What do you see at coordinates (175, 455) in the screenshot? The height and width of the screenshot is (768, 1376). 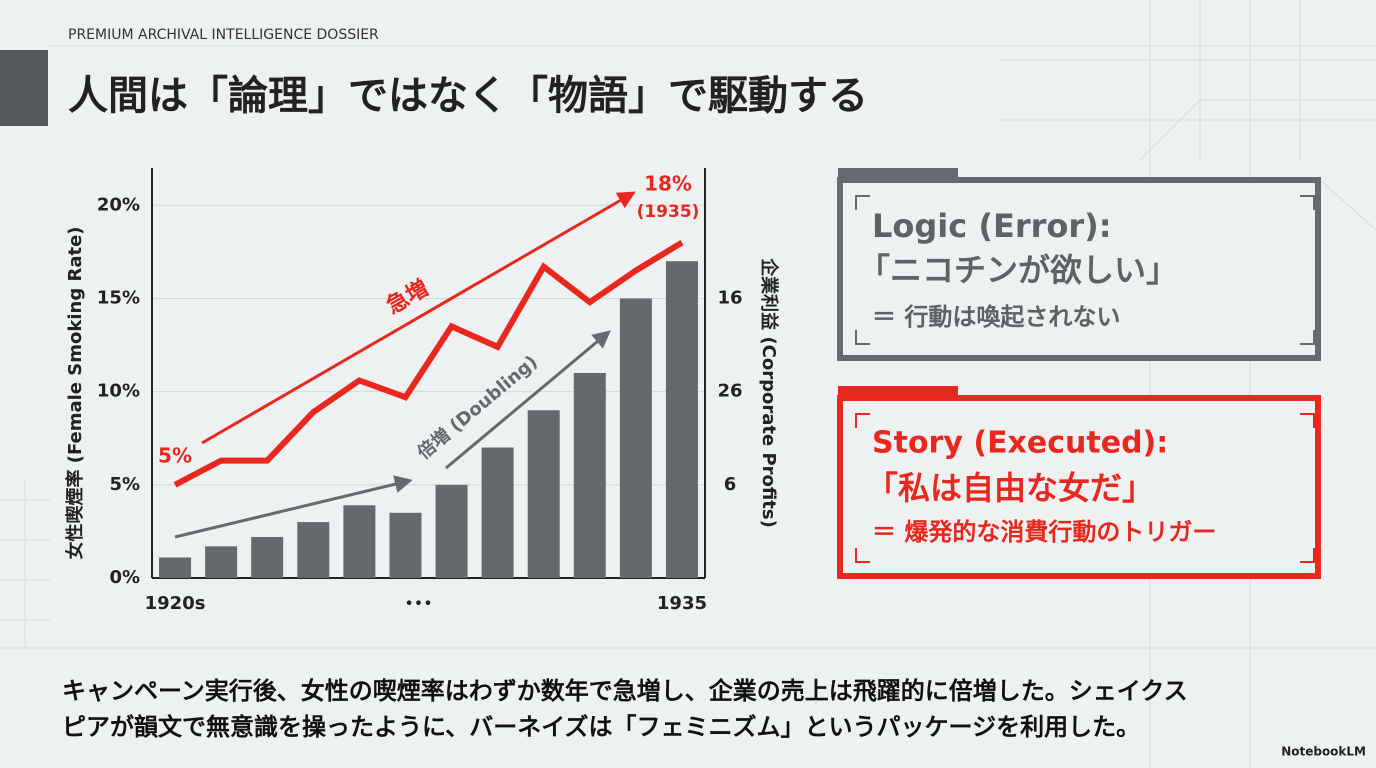 I see `data-label: 5%` at bounding box center [175, 455].